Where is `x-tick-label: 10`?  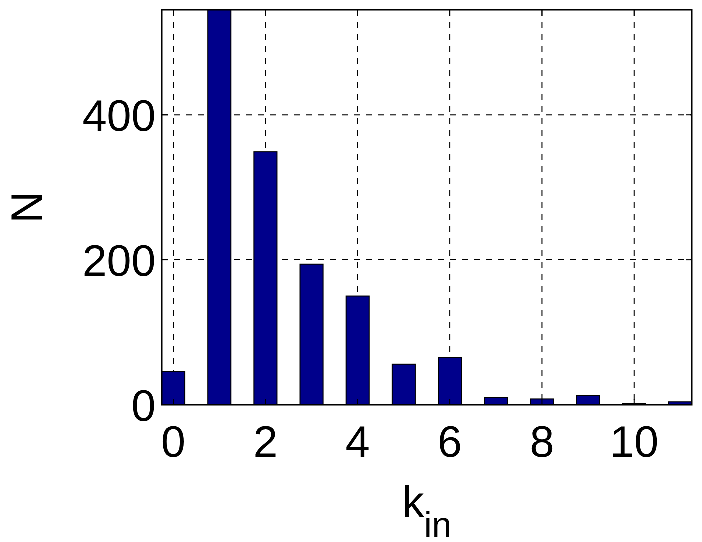 x-tick-label: 10 is located at coordinates (634, 442).